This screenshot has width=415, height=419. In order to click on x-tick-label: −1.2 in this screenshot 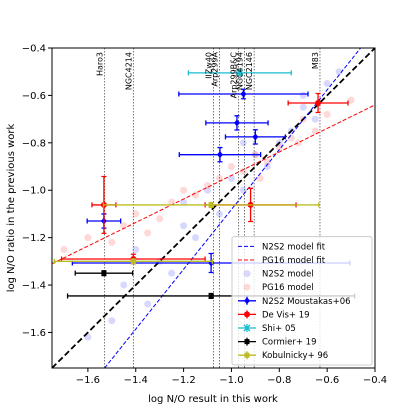, I will do `click(183, 380)`.